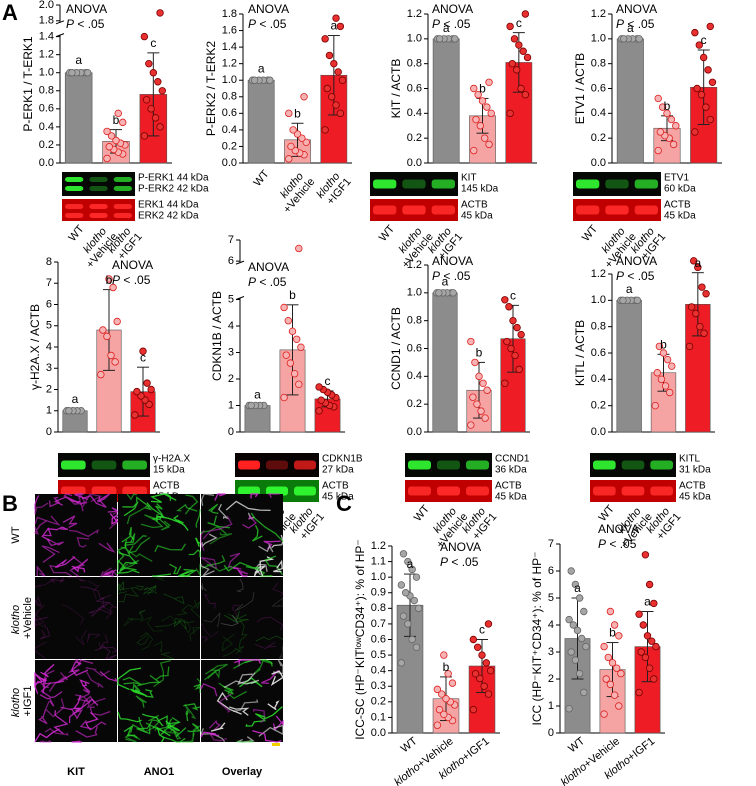 The image size is (756, 786). I want to click on y-tick-label: 0.8, so click(598, 64).